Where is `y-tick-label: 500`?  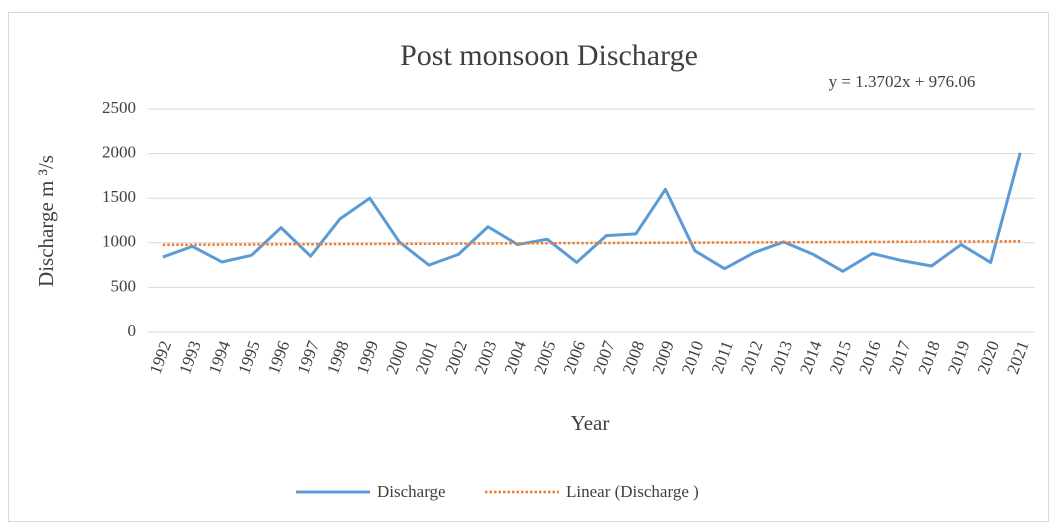
y-tick-label: 500 is located at coordinates (124, 285).